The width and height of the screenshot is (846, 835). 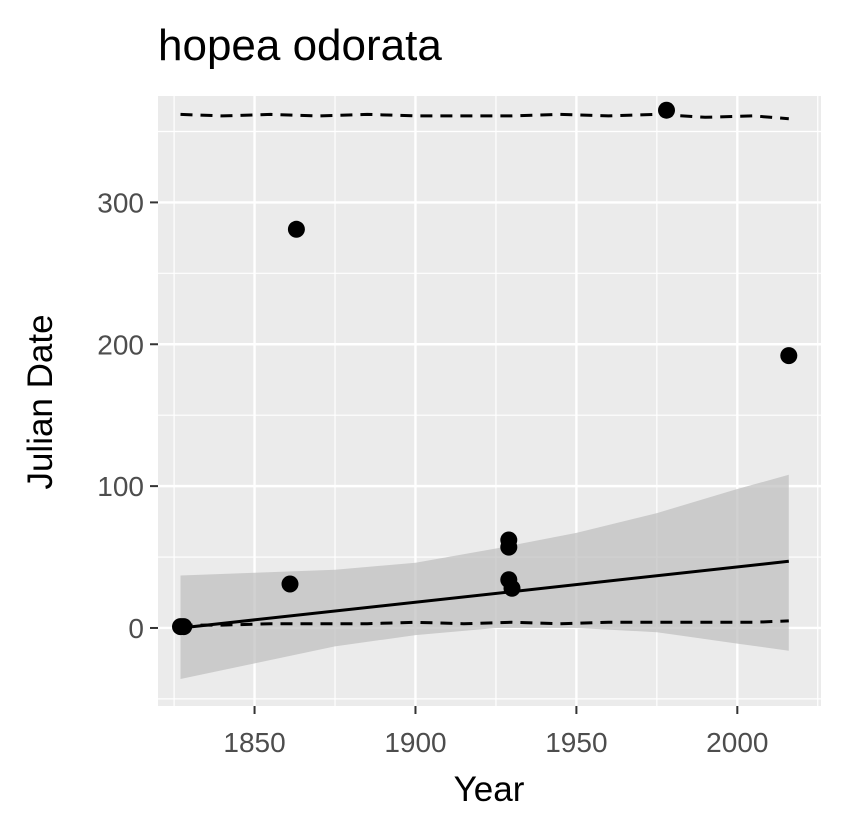 What do you see at coordinates (300, 45) in the screenshot?
I see `chart-title: hopea odorata` at bounding box center [300, 45].